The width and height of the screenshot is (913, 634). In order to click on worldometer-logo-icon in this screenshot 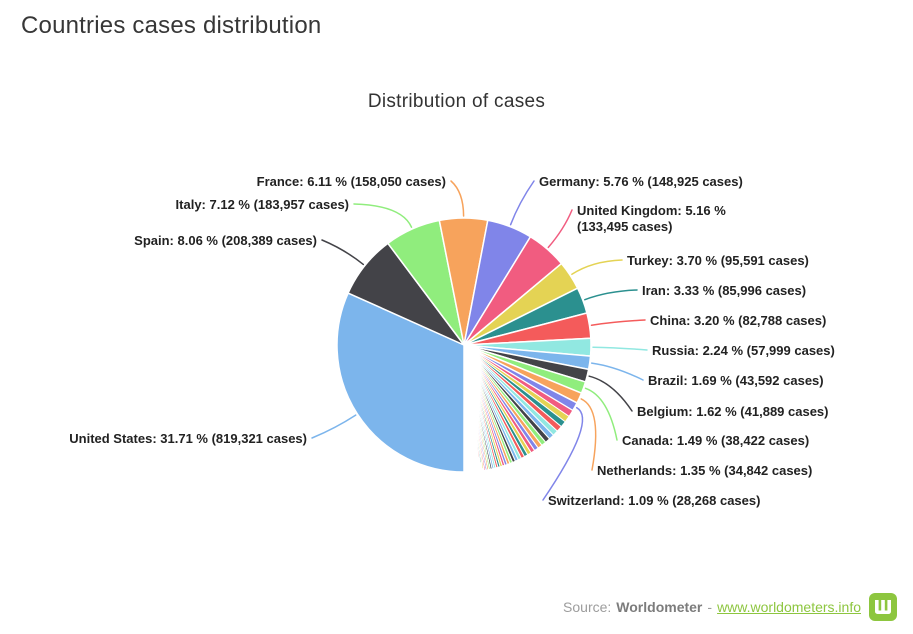, I will do `click(883, 607)`.